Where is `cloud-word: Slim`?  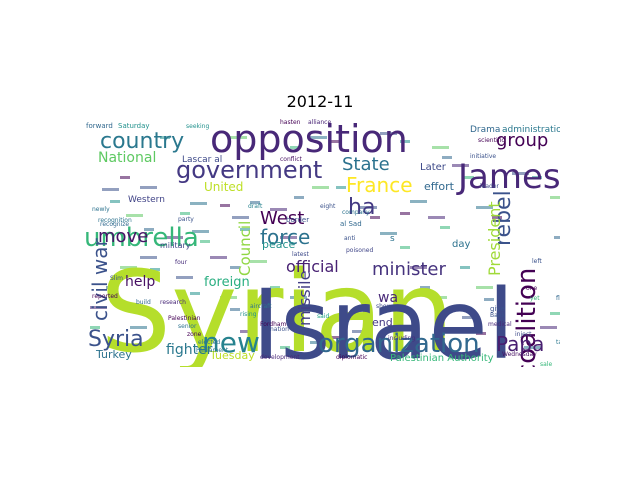 cloud-word: Slim is located at coordinates (116, 278).